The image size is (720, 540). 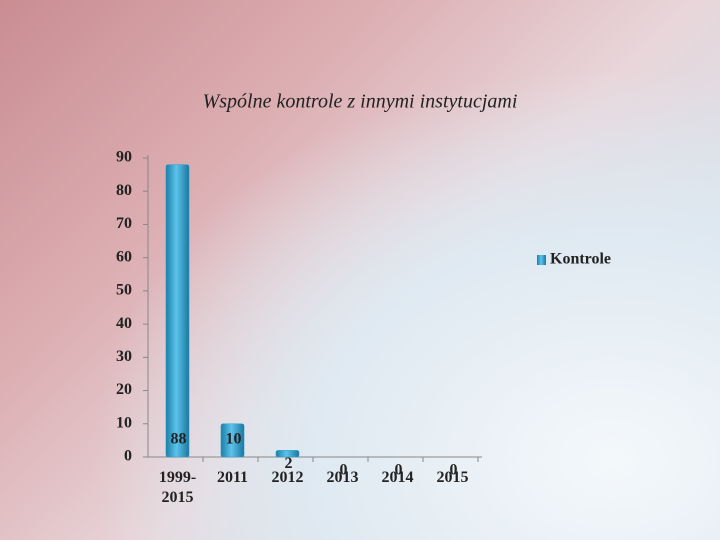 I want to click on y-tick-label: 50, so click(x=124, y=290).